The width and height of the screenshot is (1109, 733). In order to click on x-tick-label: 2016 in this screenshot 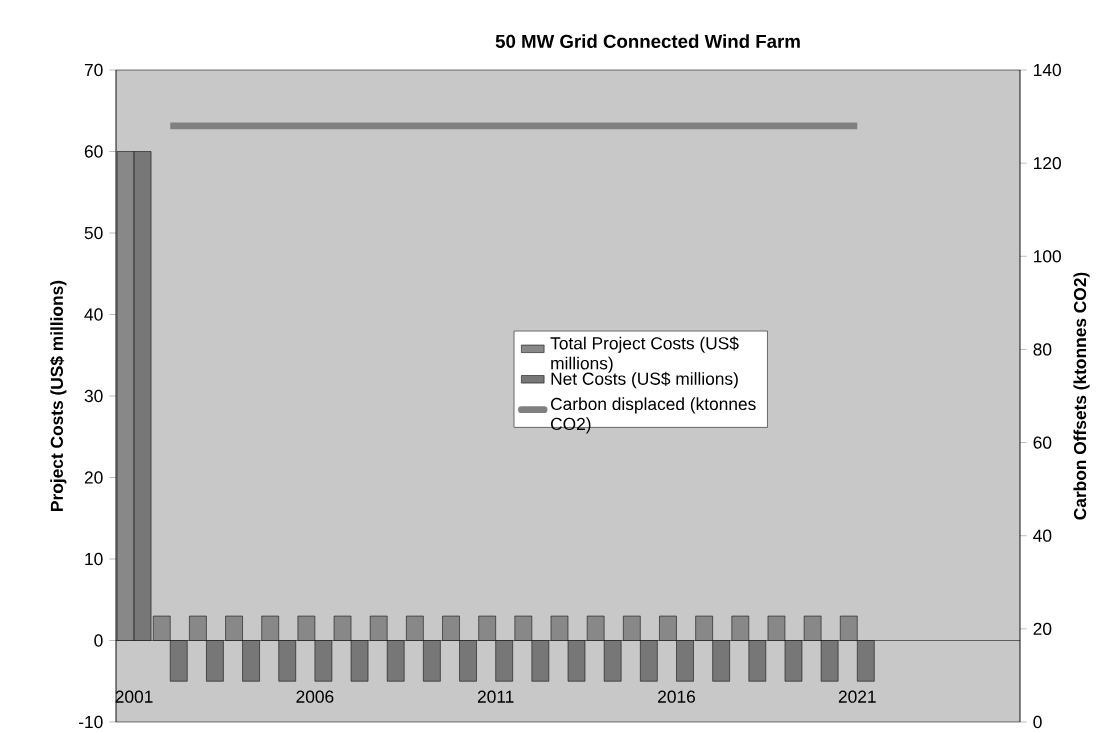, I will do `click(676, 696)`.